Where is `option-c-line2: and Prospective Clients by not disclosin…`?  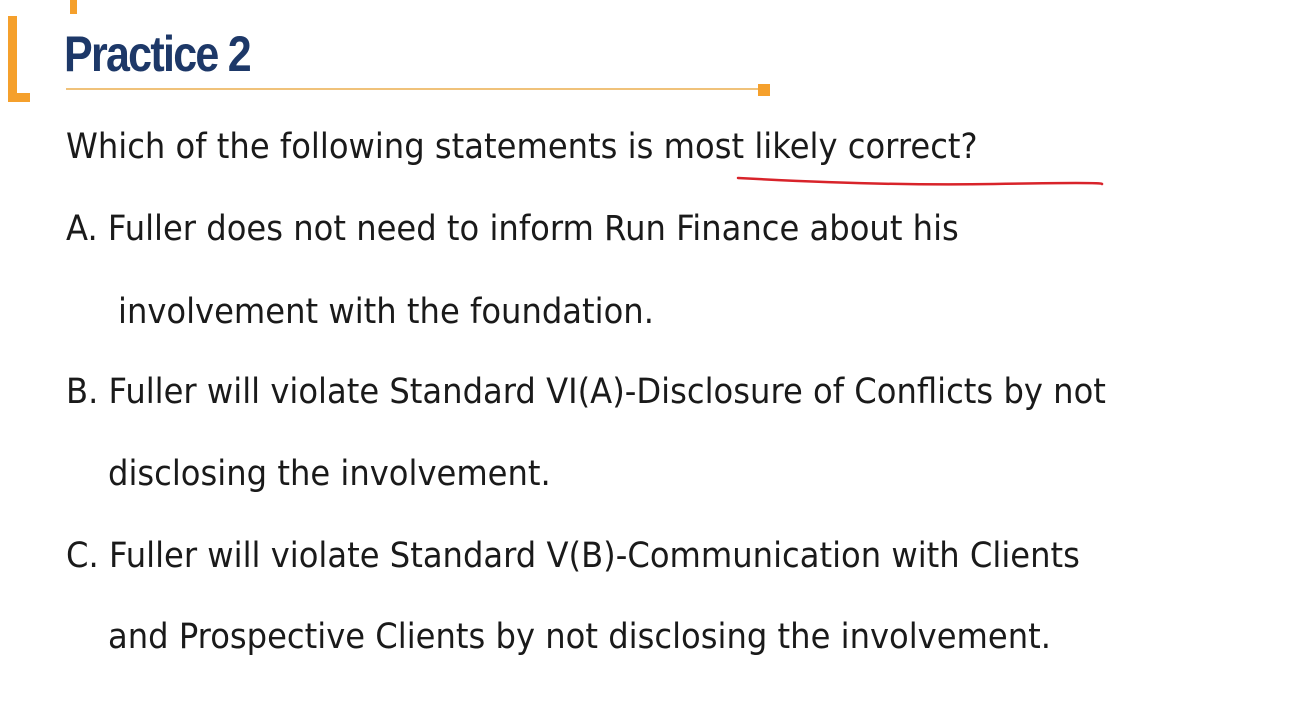
option-c-line2: and Prospective Clients by not disclosin… is located at coordinates (579, 637).